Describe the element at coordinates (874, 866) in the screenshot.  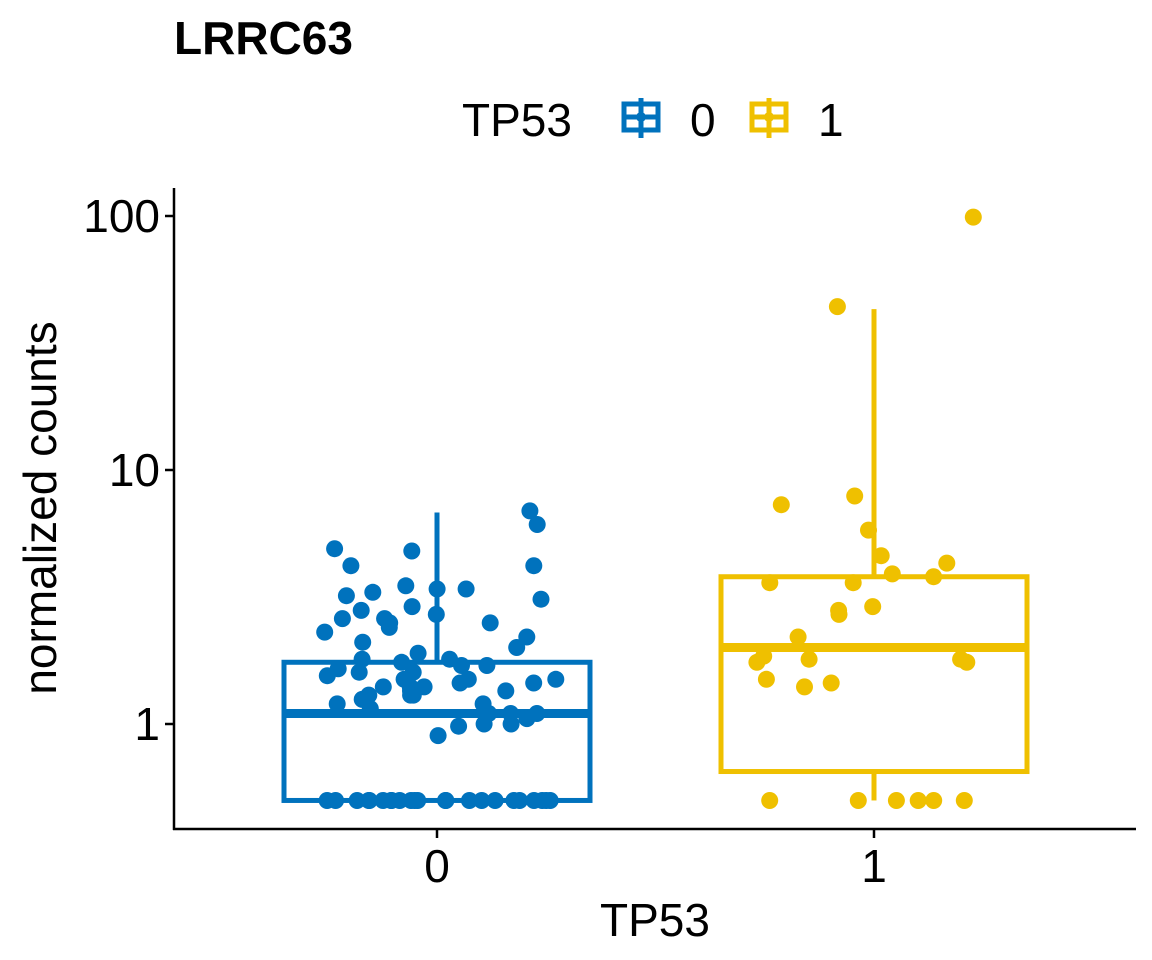
I see `x-tick-label: 1` at that location.